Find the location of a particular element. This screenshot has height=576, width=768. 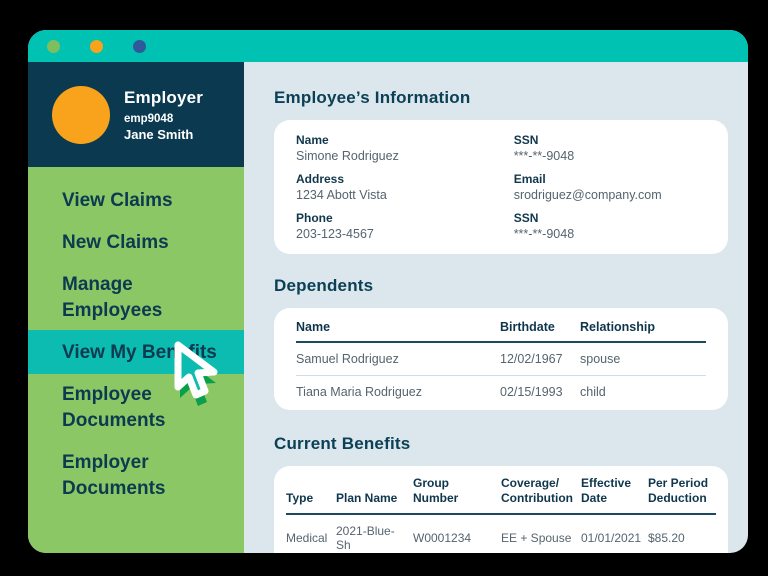

field-label: Address is located at coordinates (320, 179).